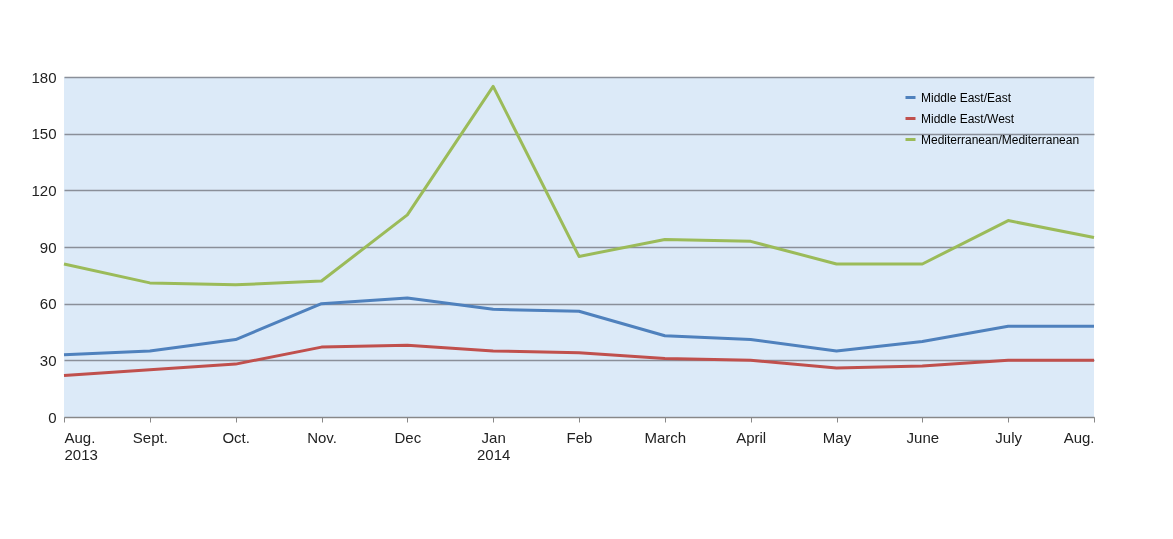  What do you see at coordinates (493, 445) in the screenshot?
I see `x-tick-label: Jan 2014` at bounding box center [493, 445].